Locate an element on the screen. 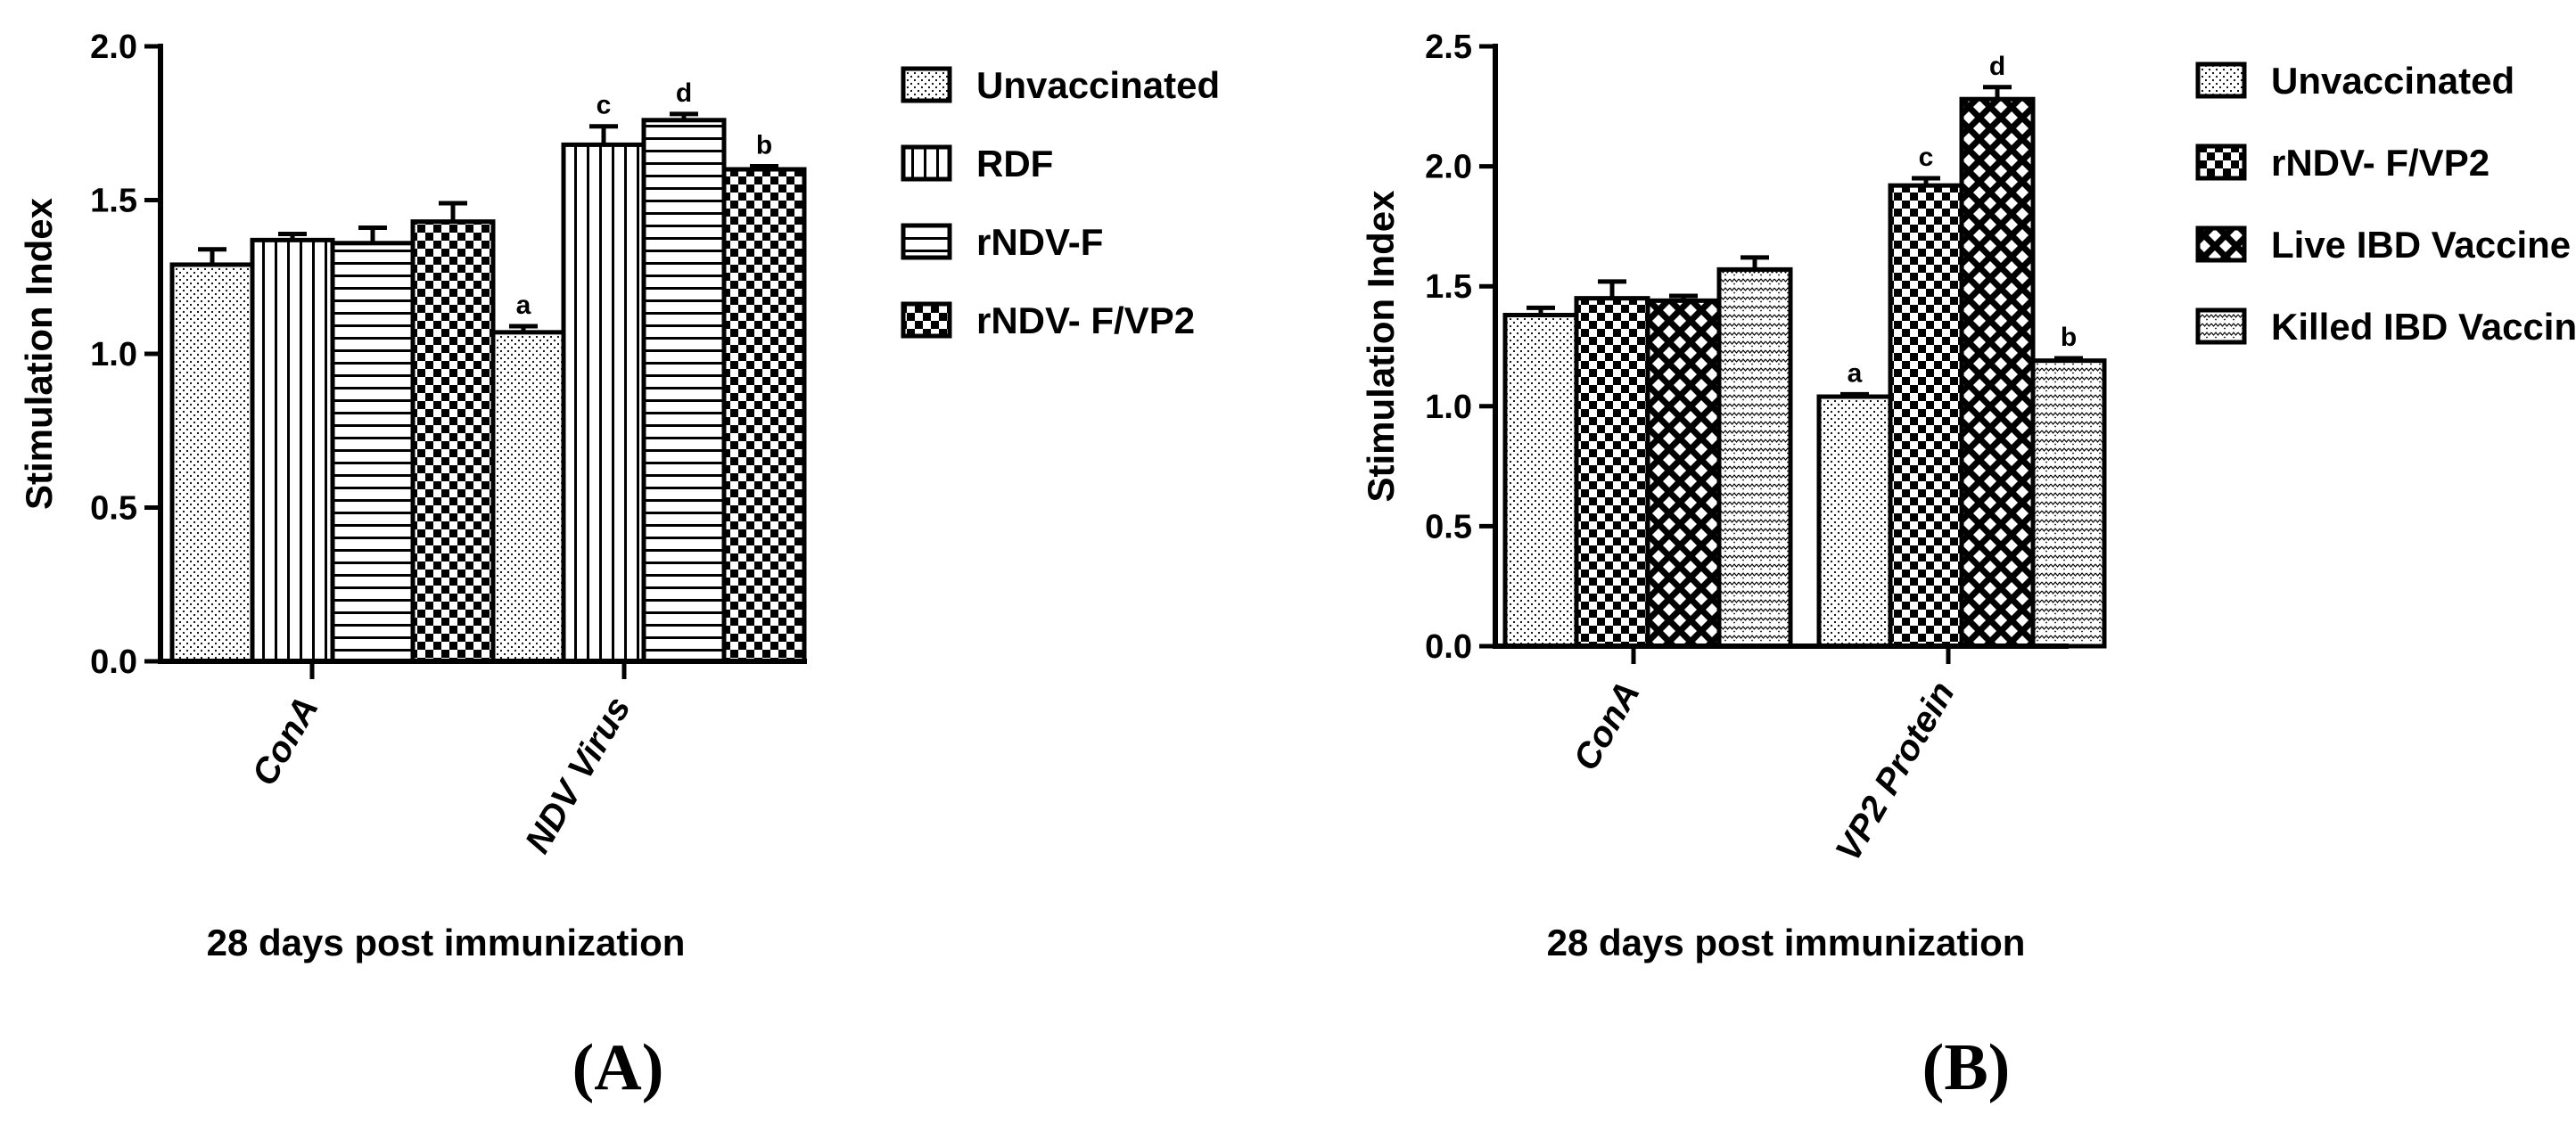 The image size is (2576, 1123). legend-label: Live IBD Vaccine is located at coordinates (2421, 245).